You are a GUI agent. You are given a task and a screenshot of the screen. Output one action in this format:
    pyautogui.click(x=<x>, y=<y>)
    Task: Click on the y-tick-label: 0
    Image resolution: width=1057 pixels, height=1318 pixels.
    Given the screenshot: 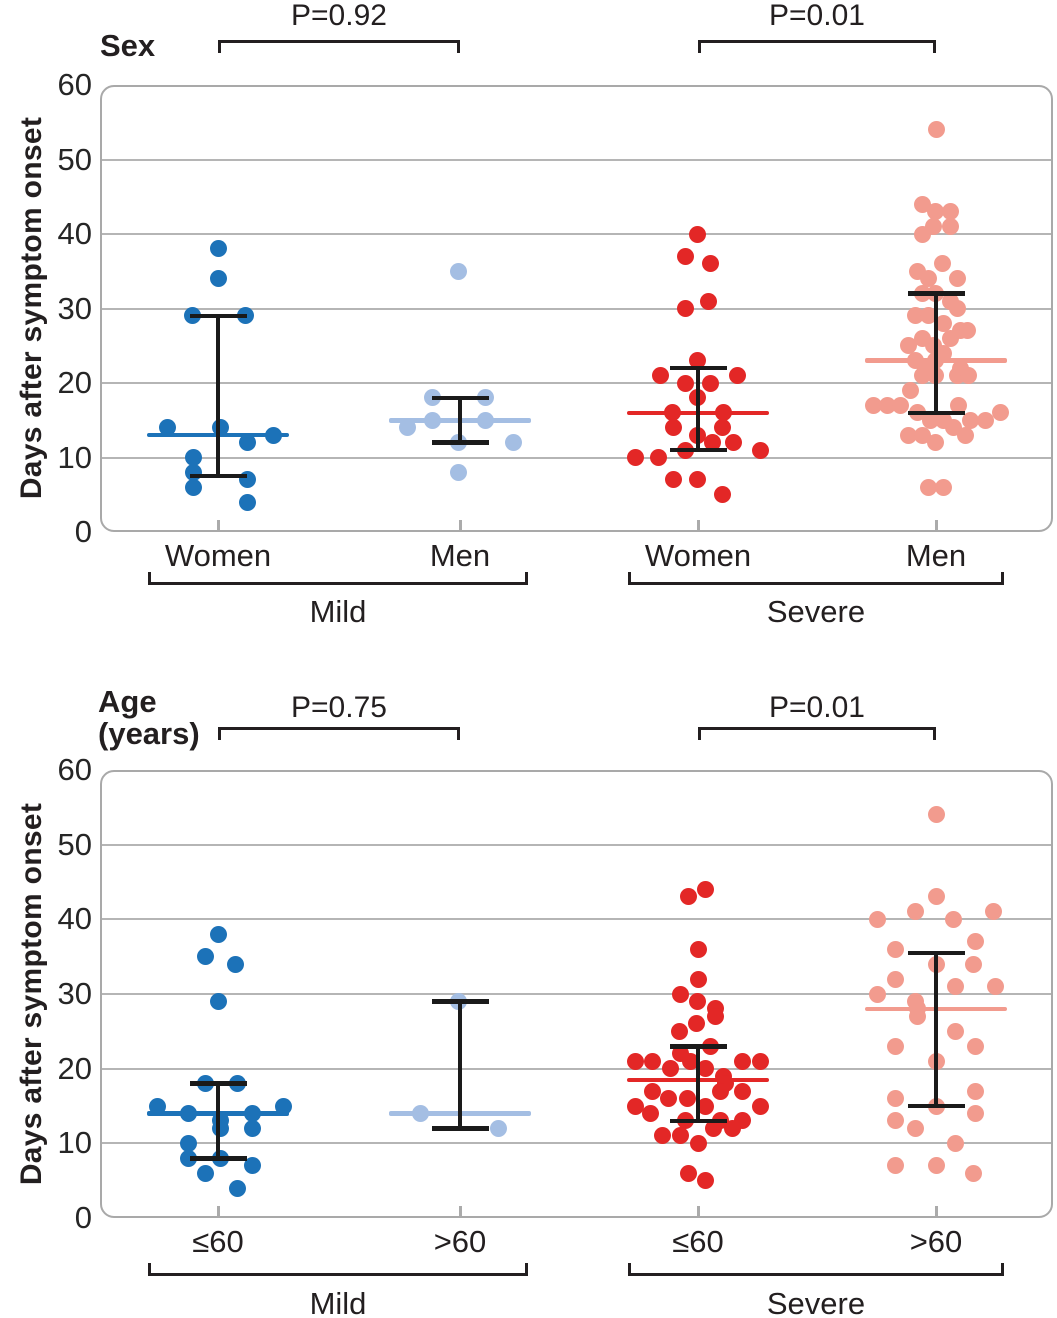 What is the action you would take?
    pyautogui.click(x=83, y=531)
    